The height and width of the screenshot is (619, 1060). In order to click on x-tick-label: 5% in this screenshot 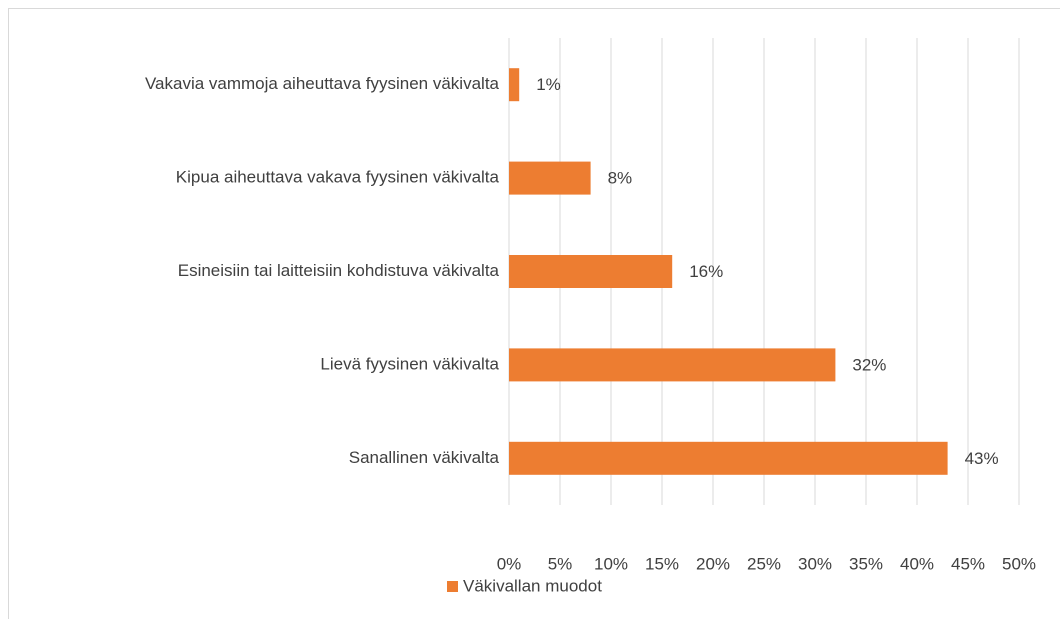, I will do `click(560, 563)`.